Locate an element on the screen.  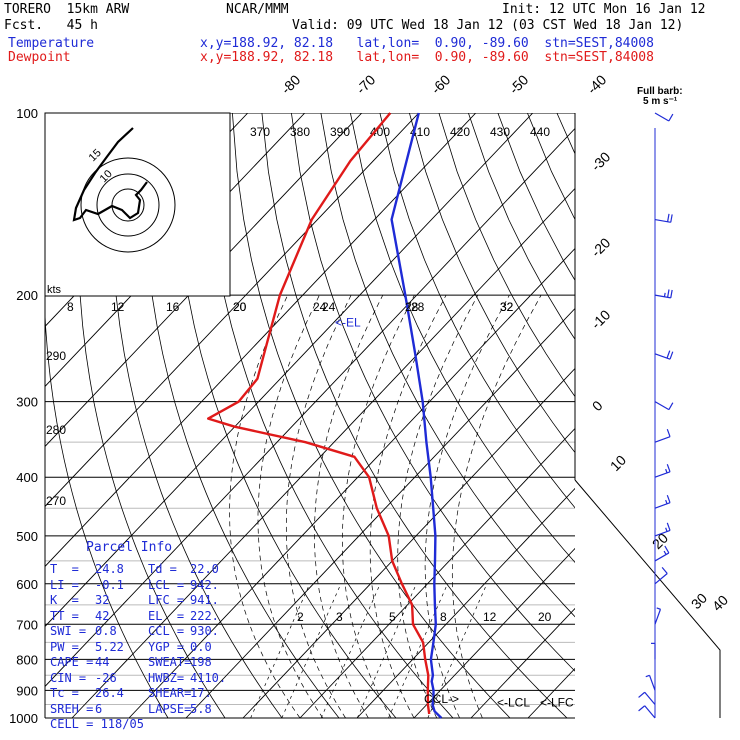
parcel-param-value: 5.8 is located at coordinates (201, 708).